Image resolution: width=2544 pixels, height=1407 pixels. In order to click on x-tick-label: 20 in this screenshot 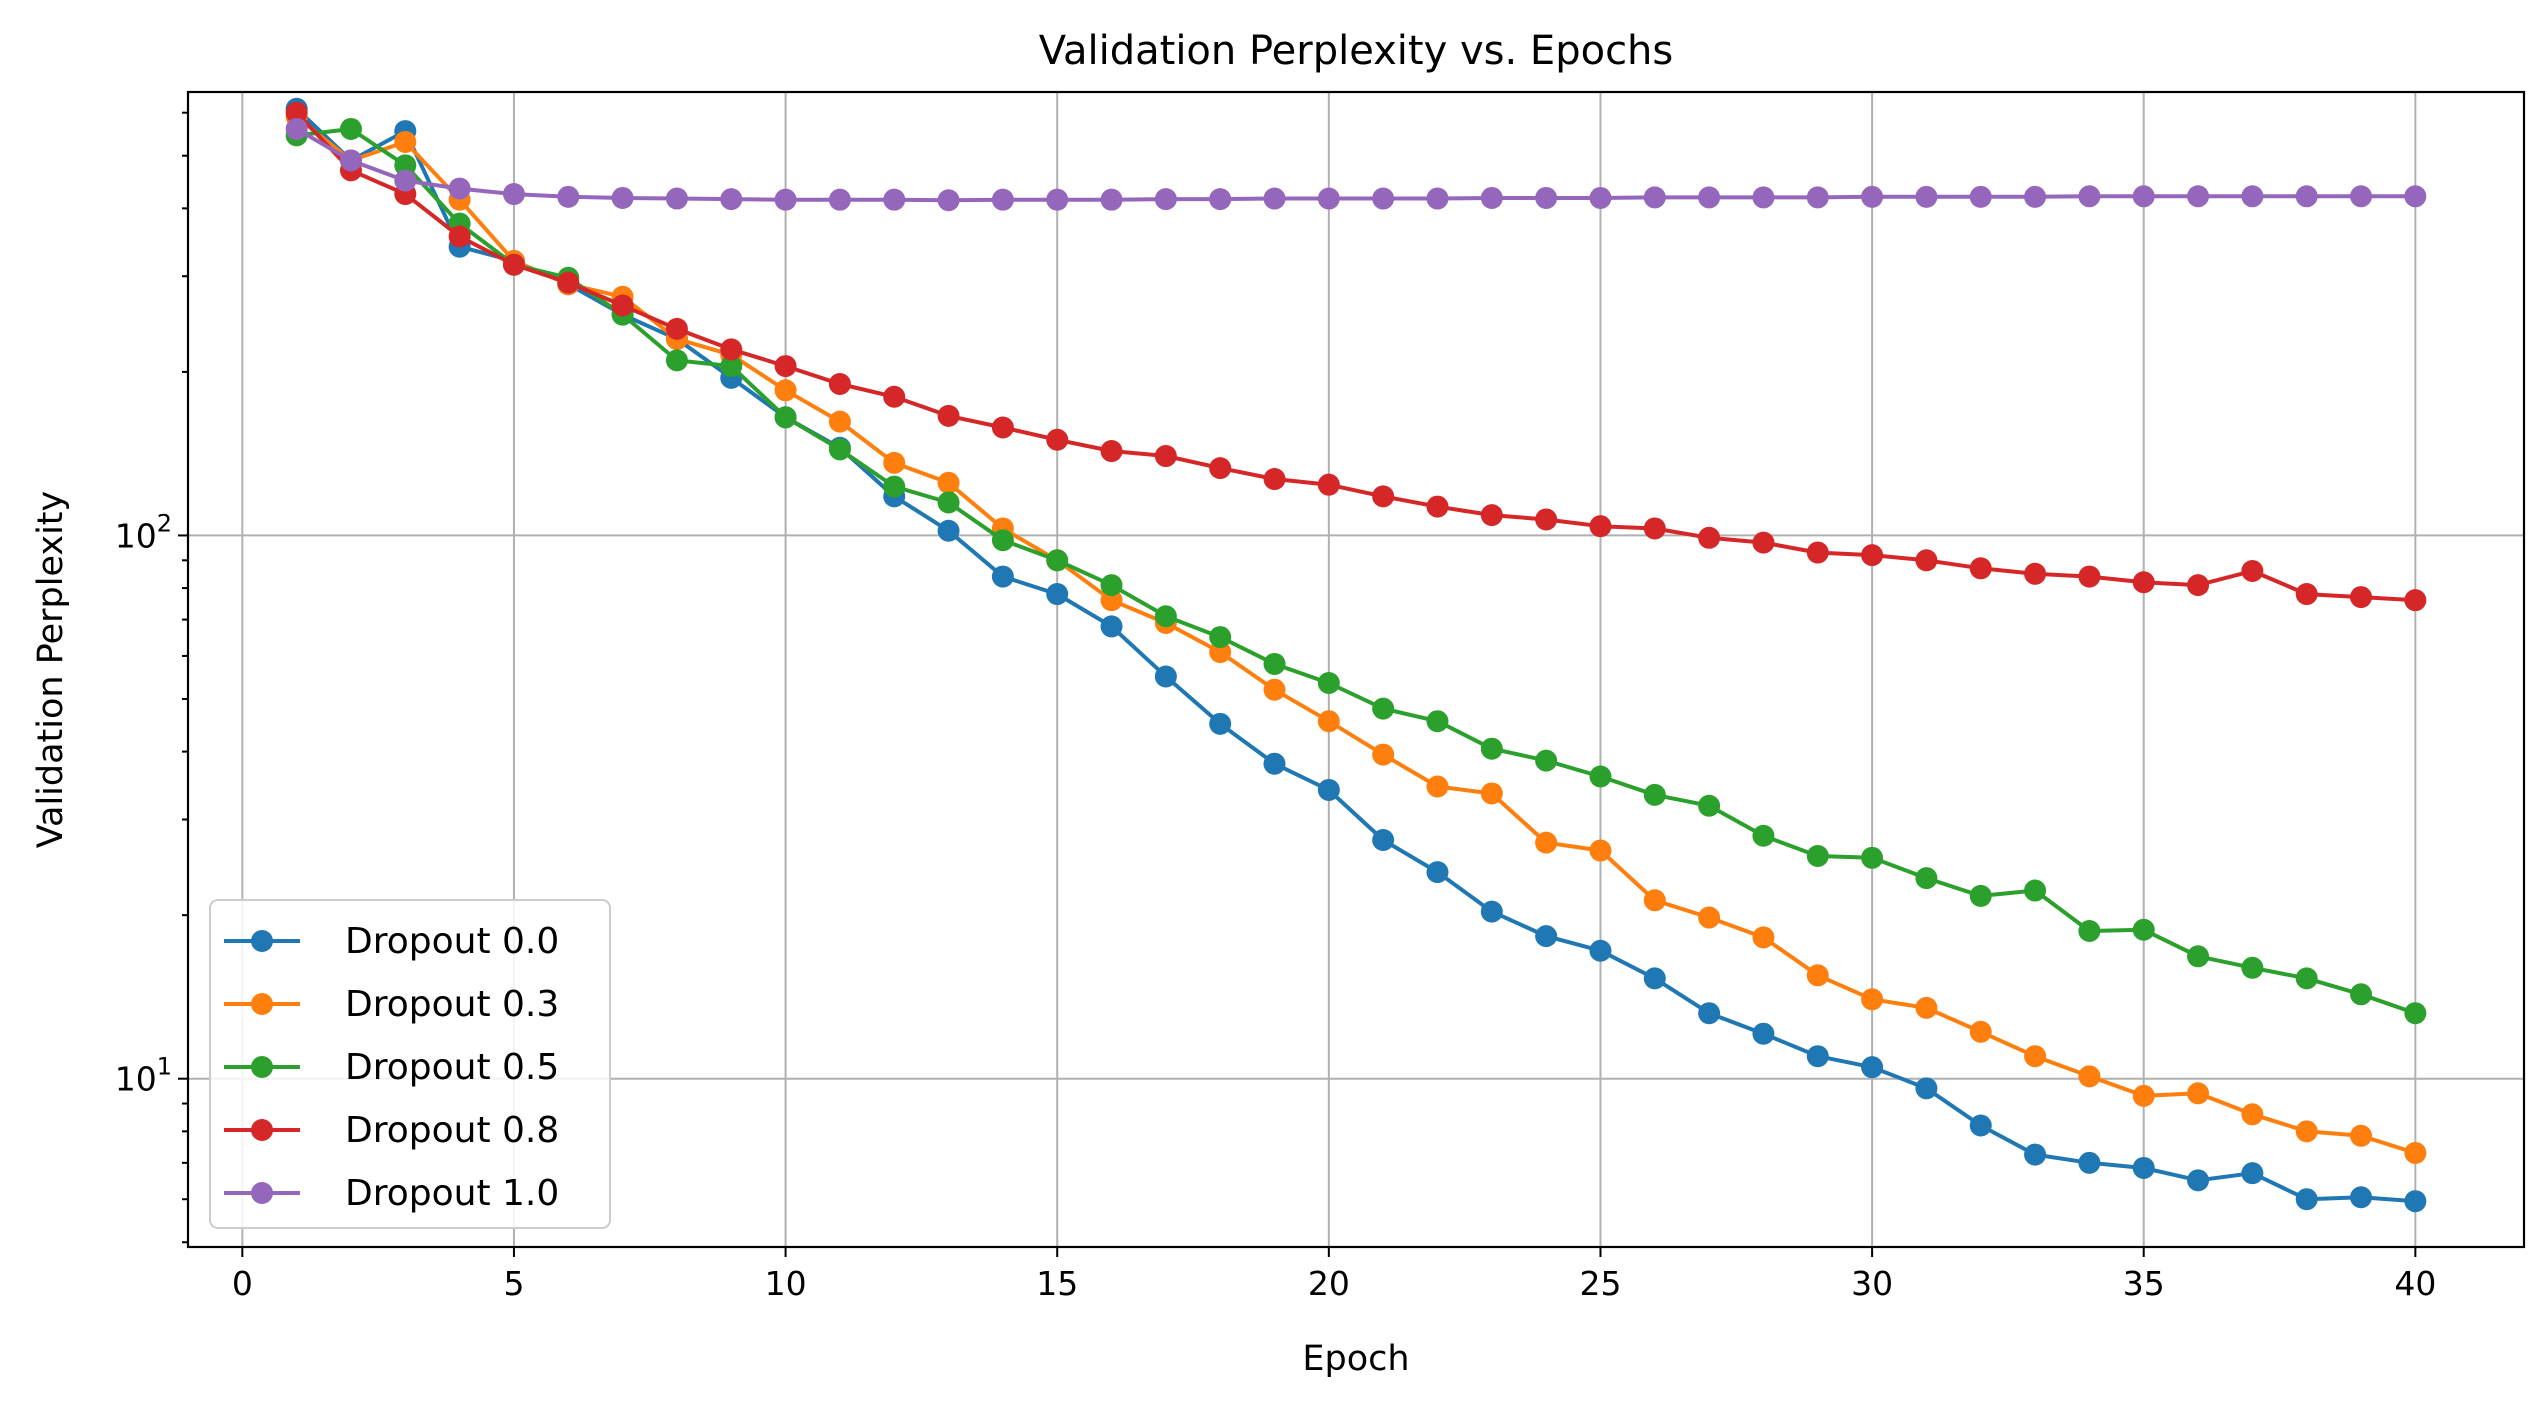, I will do `click(1329, 1283)`.